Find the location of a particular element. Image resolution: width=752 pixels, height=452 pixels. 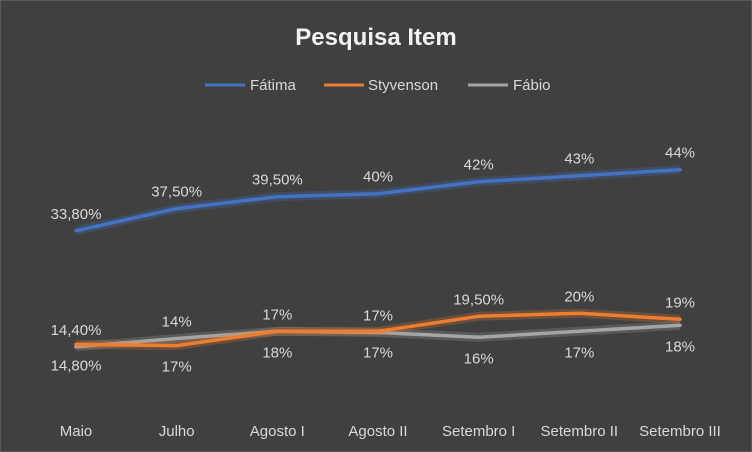

data-label-fatima: 37,50% is located at coordinates (176, 192).